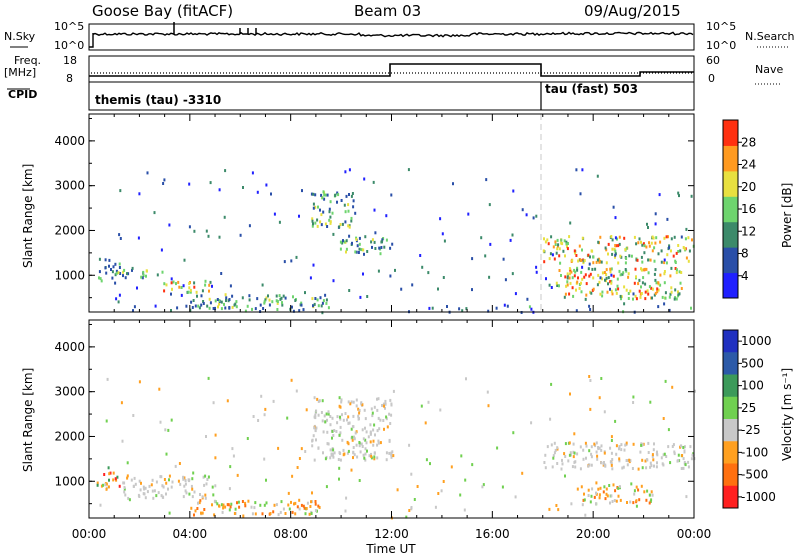  What do you see at coordinates (730, 285) in the screenshot?
I see `colorbar-swatch` at bounding box center [730, 285].